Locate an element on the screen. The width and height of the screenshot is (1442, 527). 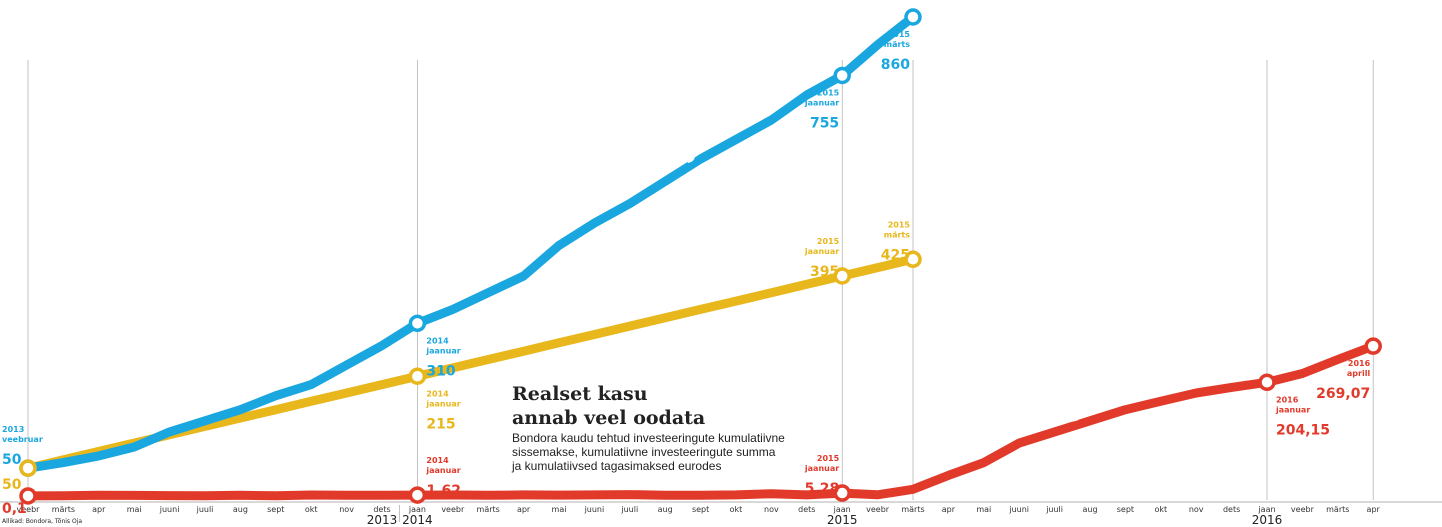
annotation-value: 1,62 is located at coordinates (443, 491).